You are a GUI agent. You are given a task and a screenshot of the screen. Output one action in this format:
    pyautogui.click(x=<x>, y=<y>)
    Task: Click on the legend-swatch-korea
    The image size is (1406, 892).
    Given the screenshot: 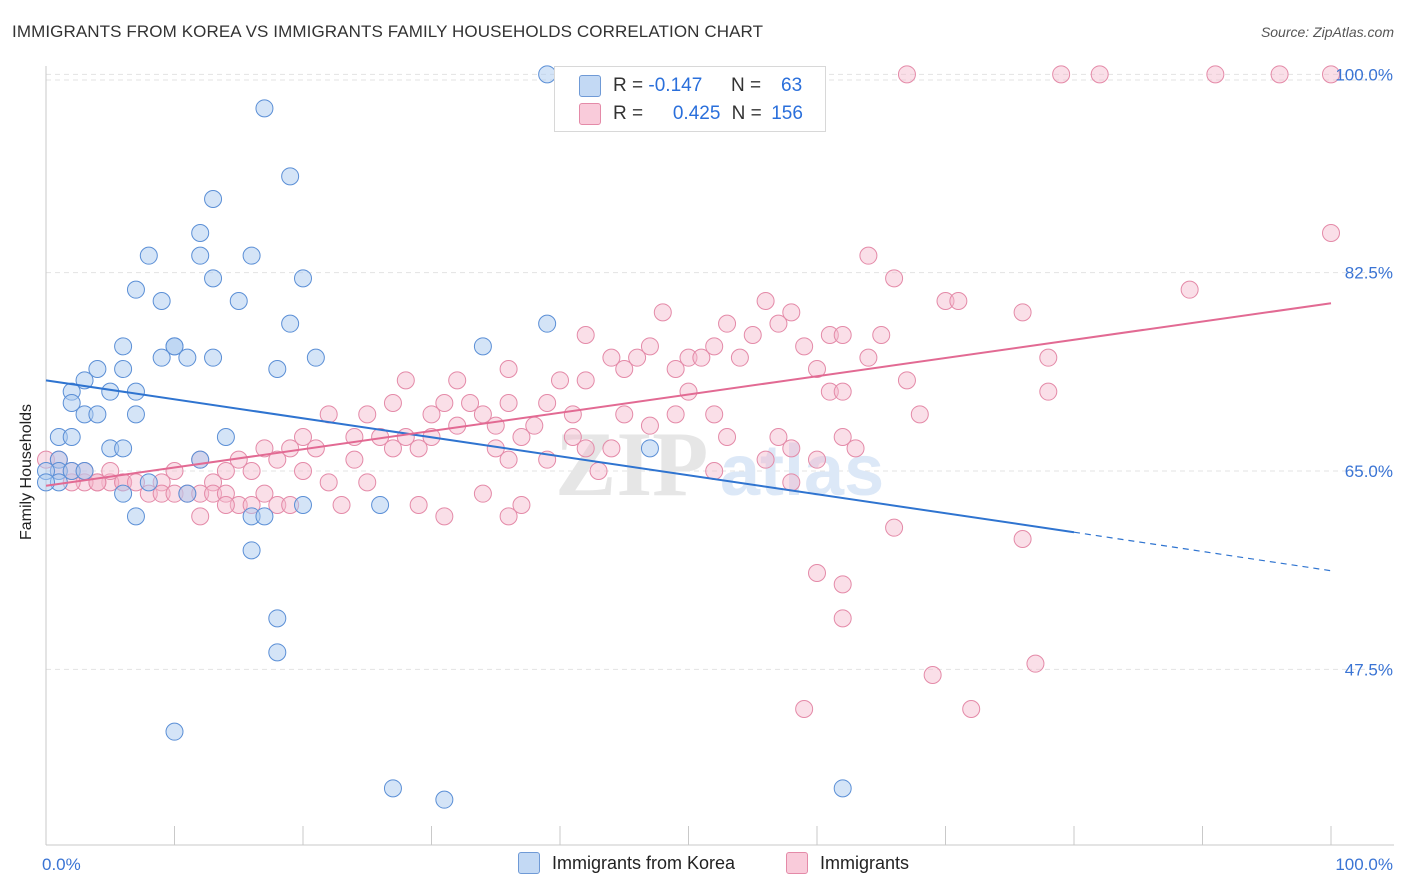 What is the action you would take?
    pyautogui.click(x=590, y=86)
    